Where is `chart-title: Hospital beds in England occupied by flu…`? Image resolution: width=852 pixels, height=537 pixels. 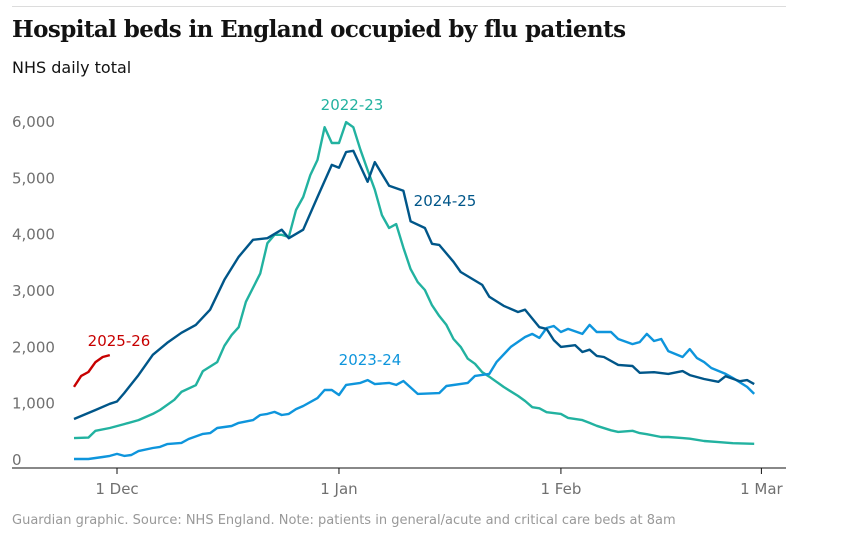
chart-title: Hospital beds in England occupied by flu… is located at coordinates (319, 29).